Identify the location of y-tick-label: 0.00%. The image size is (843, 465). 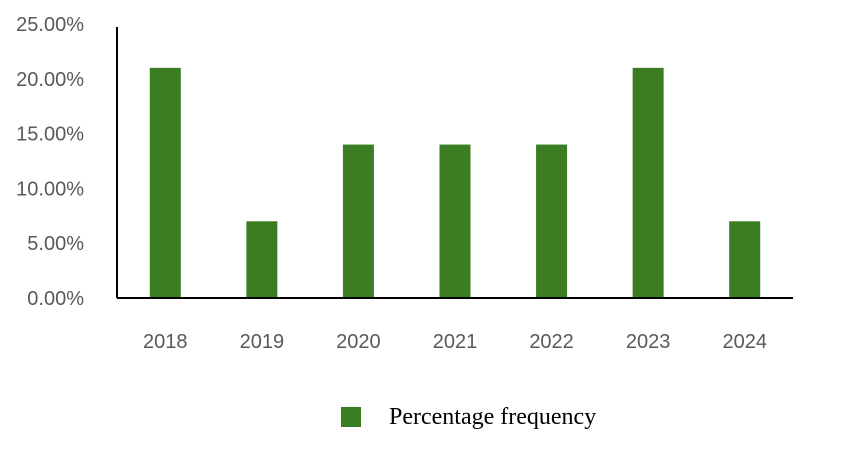
(55, 299).